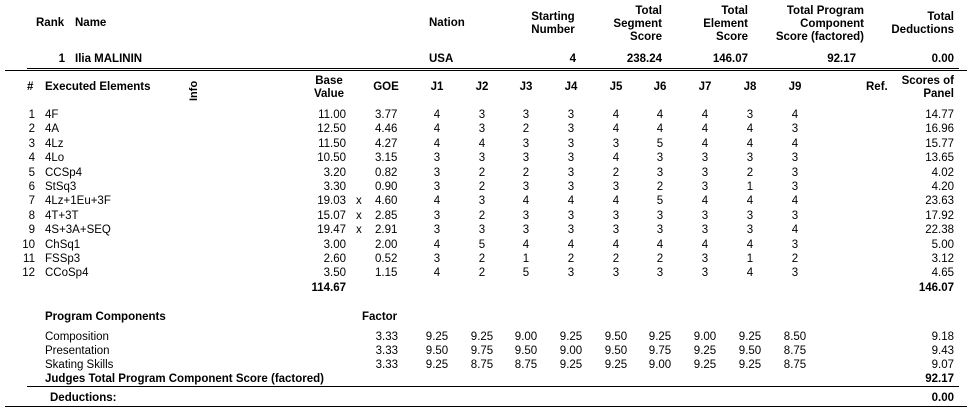 This screenshot has width=973, height=410. Describe the element at coordinates (526, 273) in the screenshot. I see `element-judge-score: 5` at that location.